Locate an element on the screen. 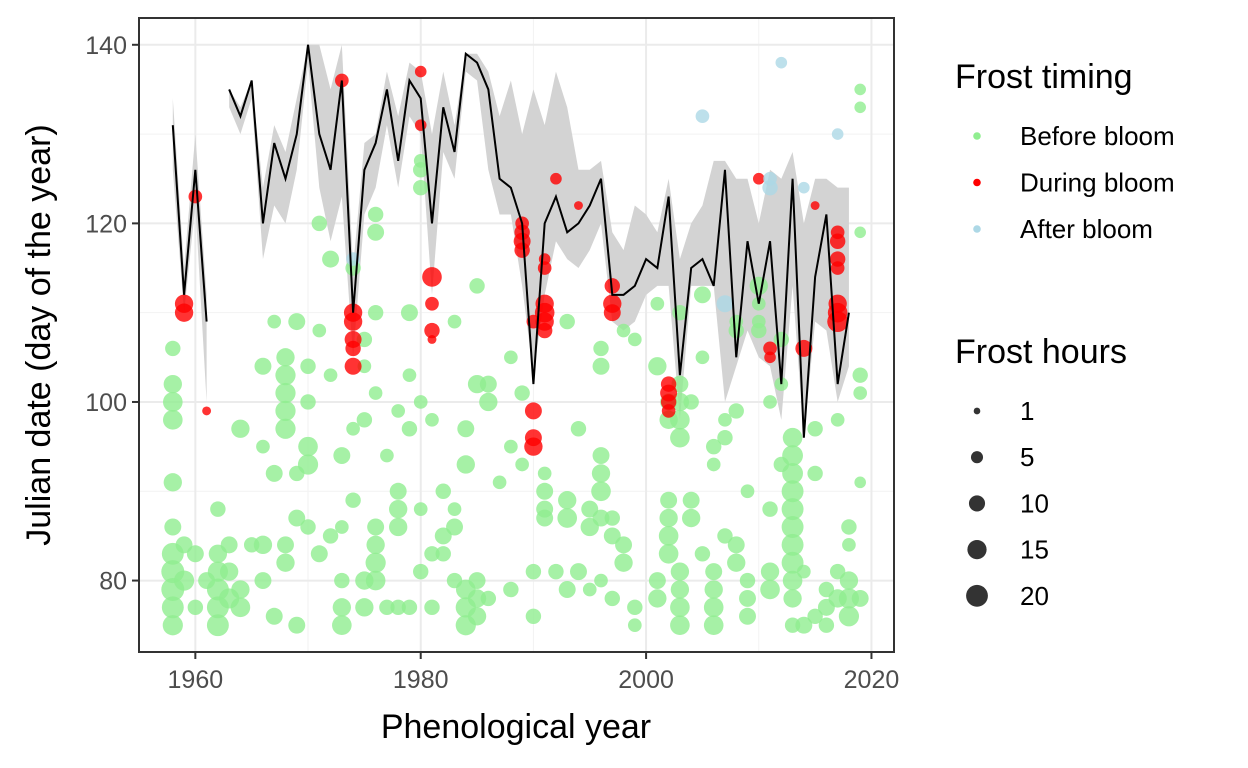 This screenshot has width=1248, height=768. y-tick-label: 80 is located at coordinates (113, 582).